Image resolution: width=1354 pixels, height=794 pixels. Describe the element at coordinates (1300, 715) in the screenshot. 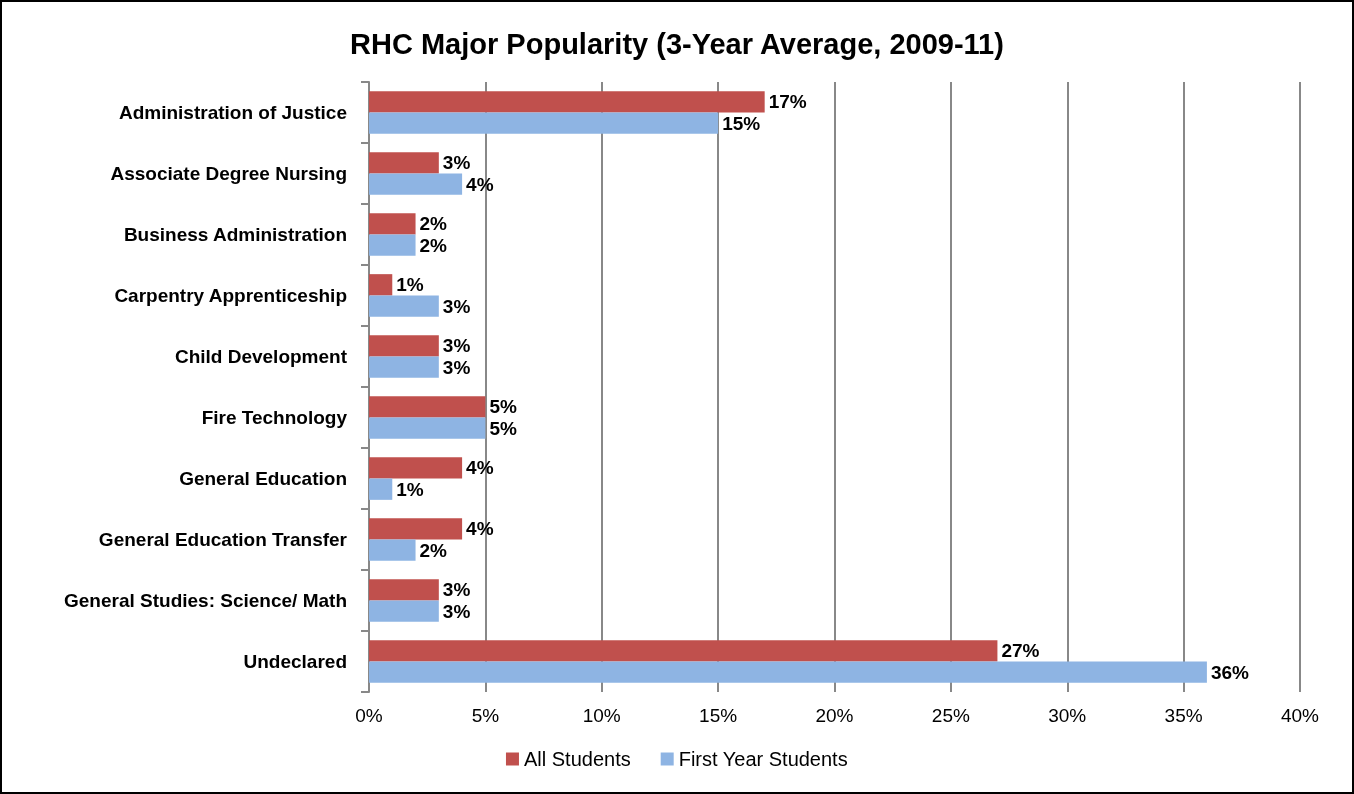

I see `x-tick-label: 40%` at that location.